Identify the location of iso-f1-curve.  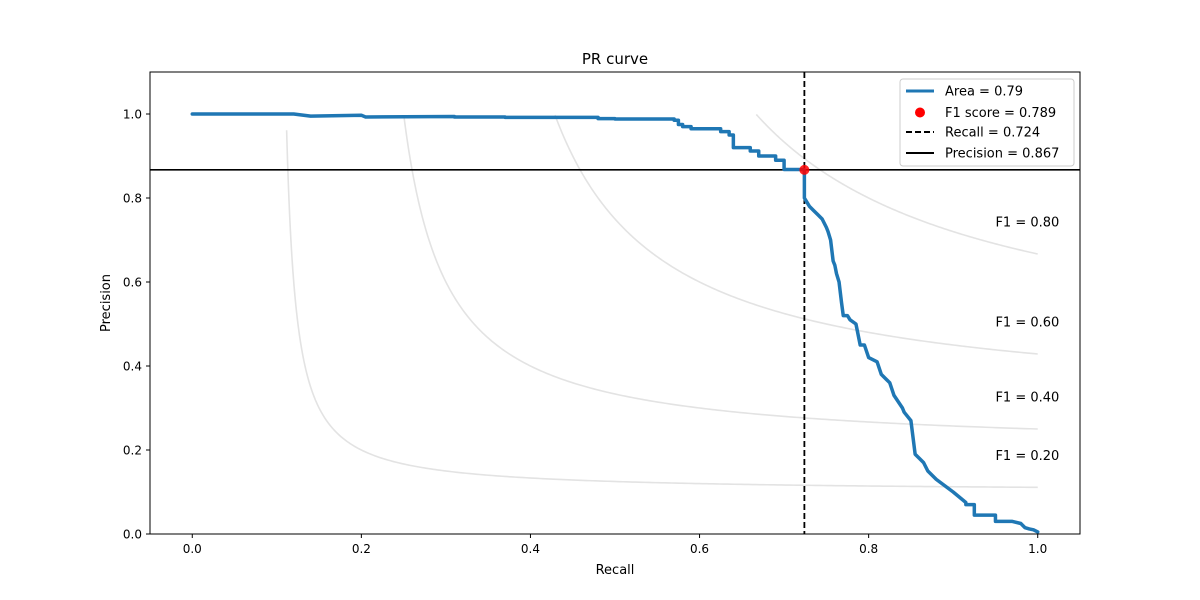
(896, 184).